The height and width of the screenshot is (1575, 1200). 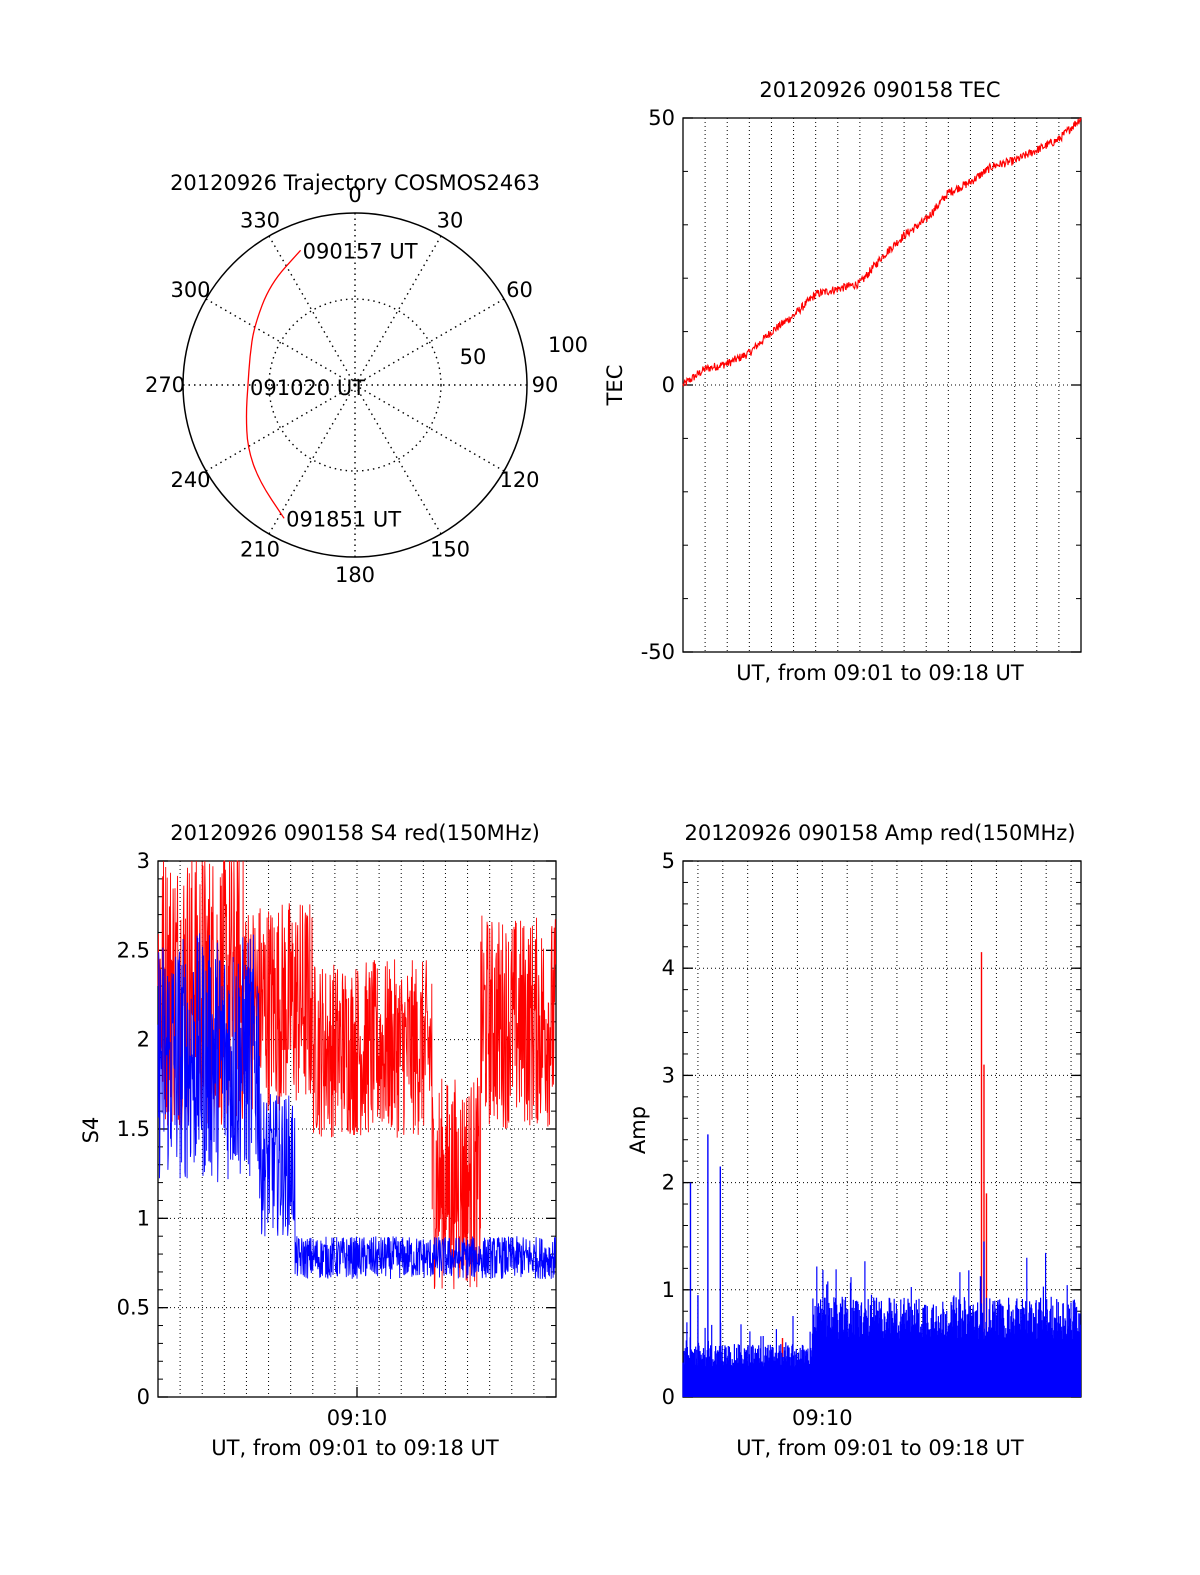 I want to click on amp-xlabel: UT, from 09:01 to 09:18 UT, so click(x=880, y=1448).